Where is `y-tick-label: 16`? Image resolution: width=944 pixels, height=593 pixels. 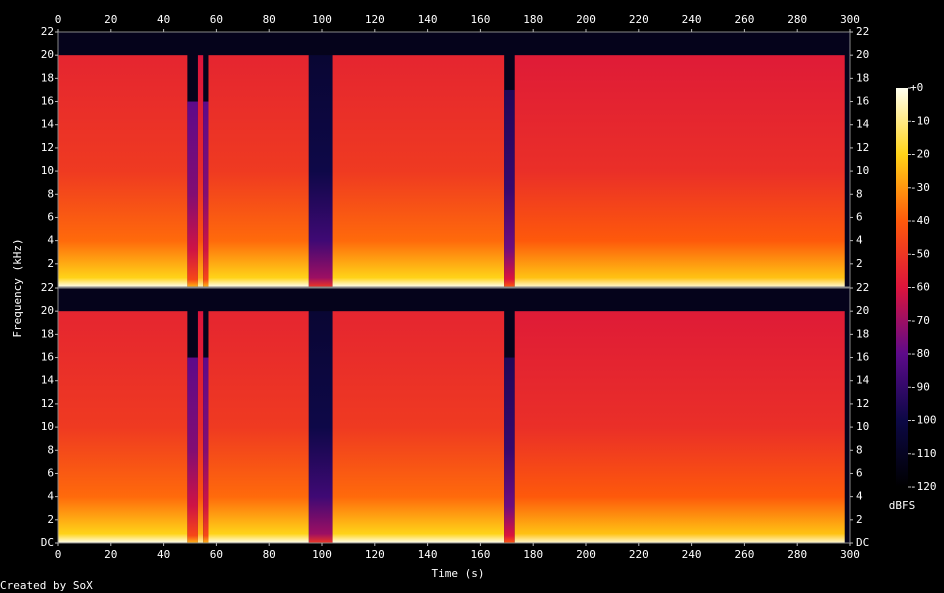
y-tick-label: 16 is located at coordinates (47, 101).